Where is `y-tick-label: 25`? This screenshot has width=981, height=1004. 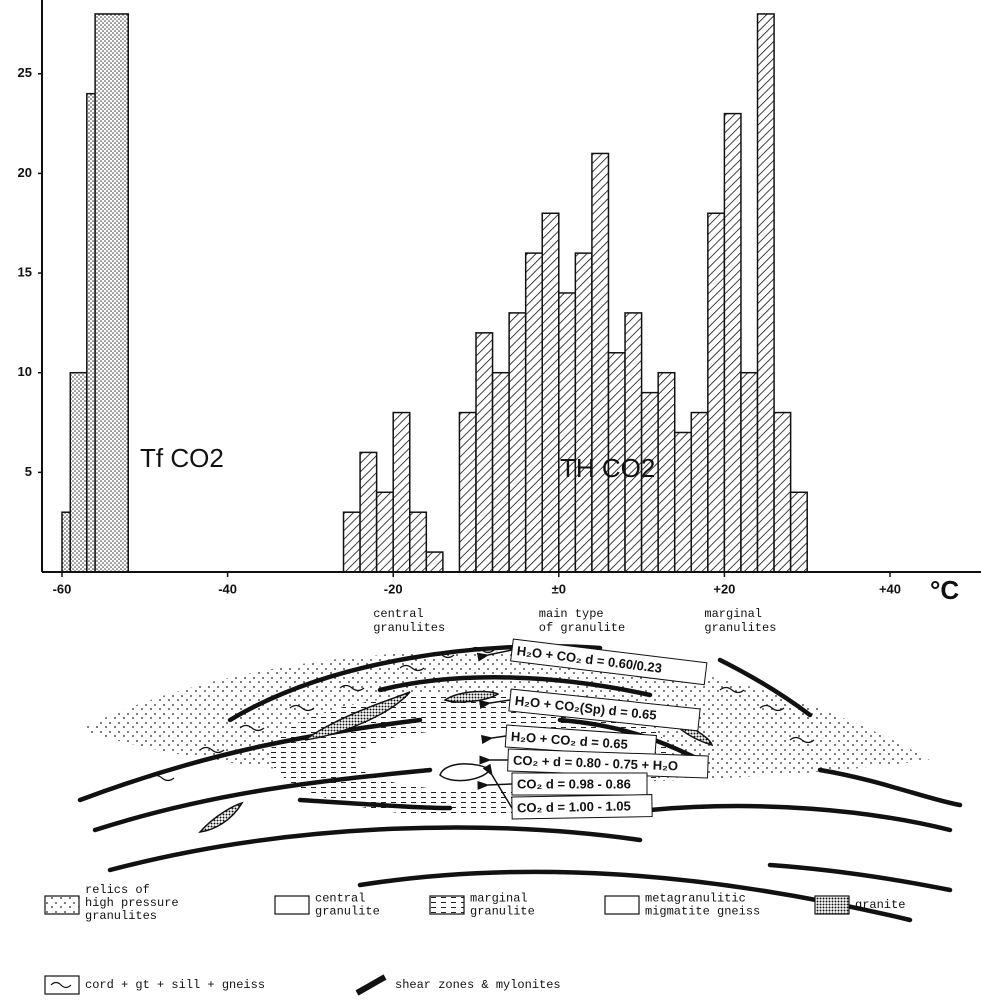
y-tick-label: 25 is located at coordinates (25, 72).